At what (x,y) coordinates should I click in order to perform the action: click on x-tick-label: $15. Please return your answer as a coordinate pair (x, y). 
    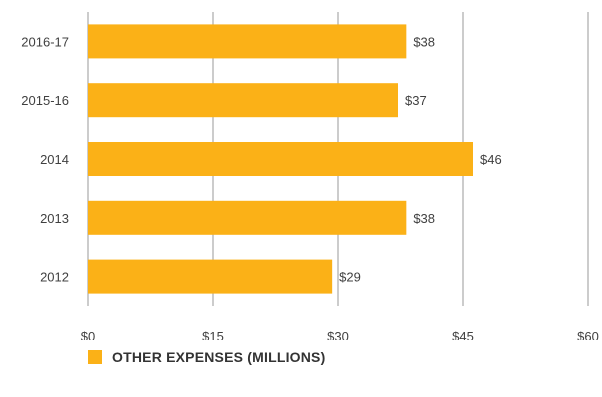
    Looking at the image, I should click on (213, 334).